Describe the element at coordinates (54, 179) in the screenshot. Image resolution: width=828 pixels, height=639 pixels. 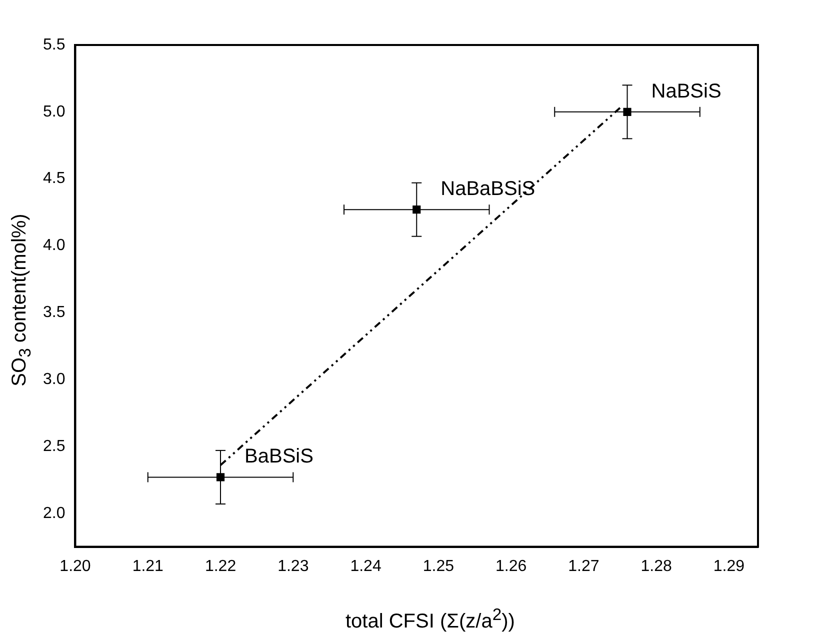
I see `y-tick-label: 4.5` at that location.